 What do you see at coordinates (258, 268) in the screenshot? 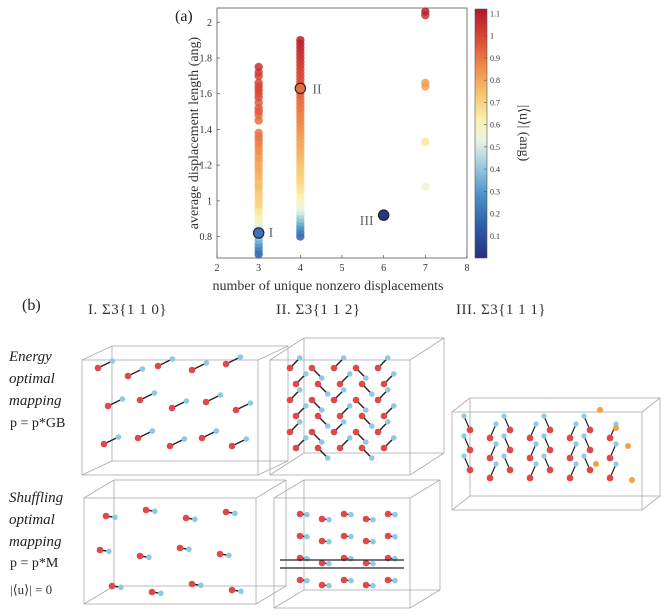
I see `x-tick-label: 3` at bounding box center [258, 268].